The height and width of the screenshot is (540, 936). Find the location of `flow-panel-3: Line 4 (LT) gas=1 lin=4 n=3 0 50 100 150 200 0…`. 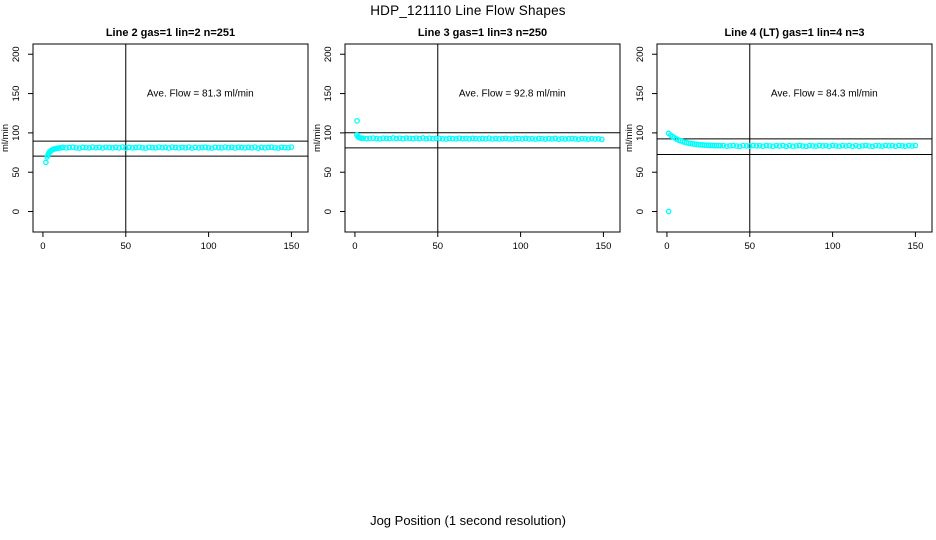

flow-panel-3: Line 4 (LT) gas=1 lin=4 n=3 0 50 100 150 200 0… is located at coordinates (778, 139).